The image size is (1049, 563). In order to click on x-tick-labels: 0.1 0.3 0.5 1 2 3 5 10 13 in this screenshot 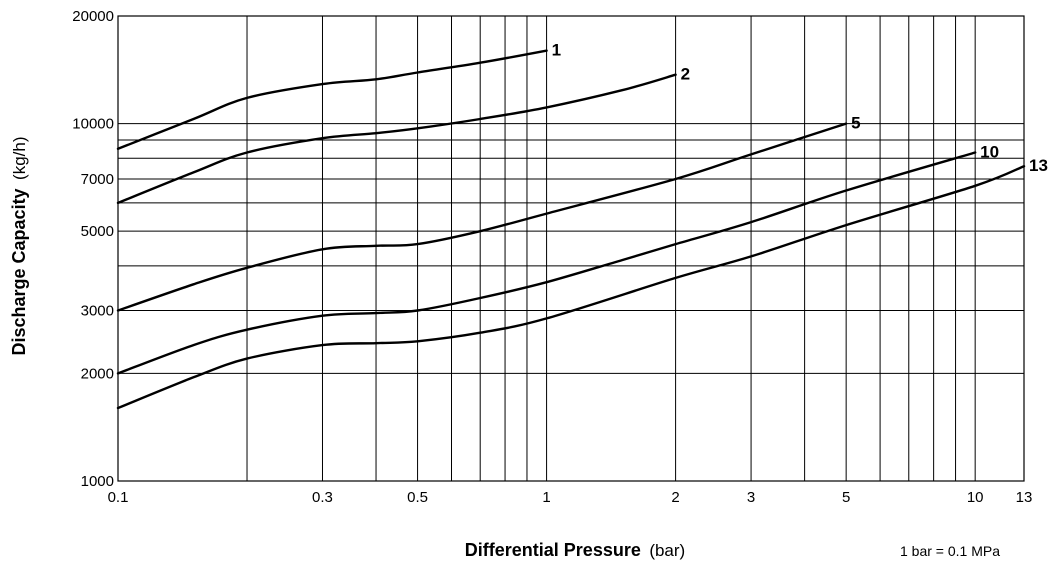, I will do `click(570, 497)`.